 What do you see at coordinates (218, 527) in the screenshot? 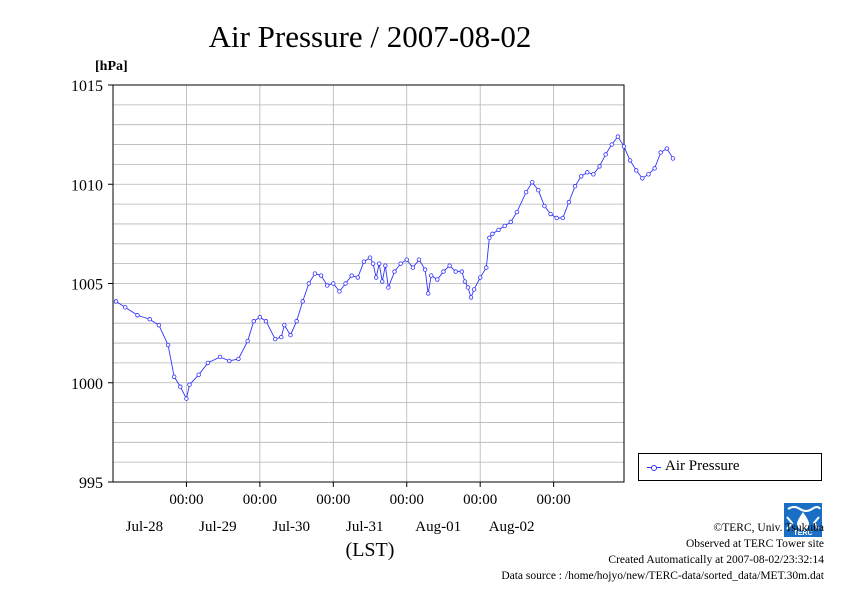
I see `x-tick-date-label: Jul-29` at bounding box center [218, 527].